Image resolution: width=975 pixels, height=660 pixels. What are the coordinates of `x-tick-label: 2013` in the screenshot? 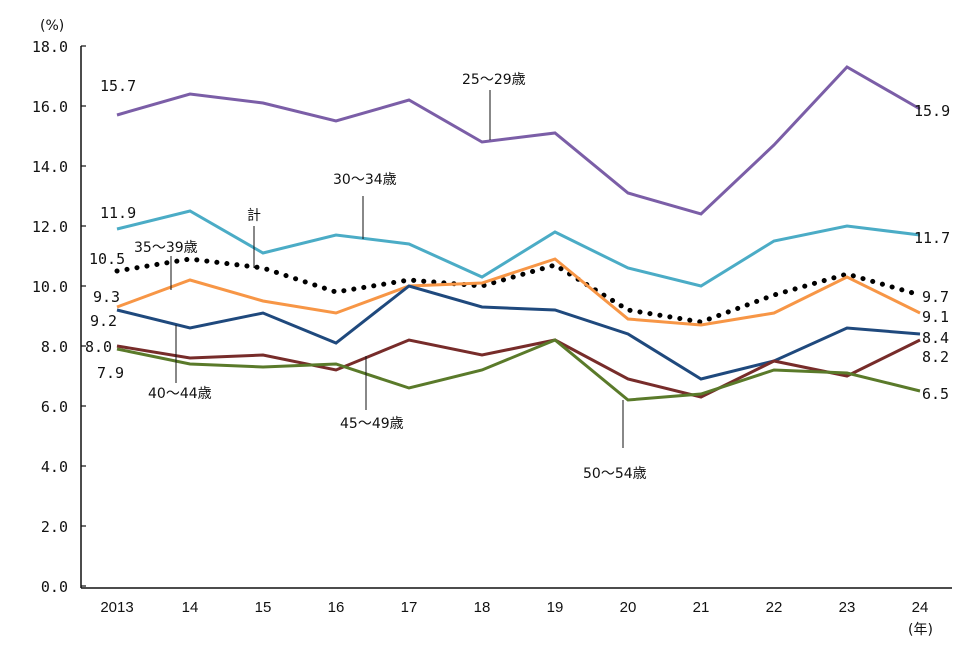 It's located at (116, 607).